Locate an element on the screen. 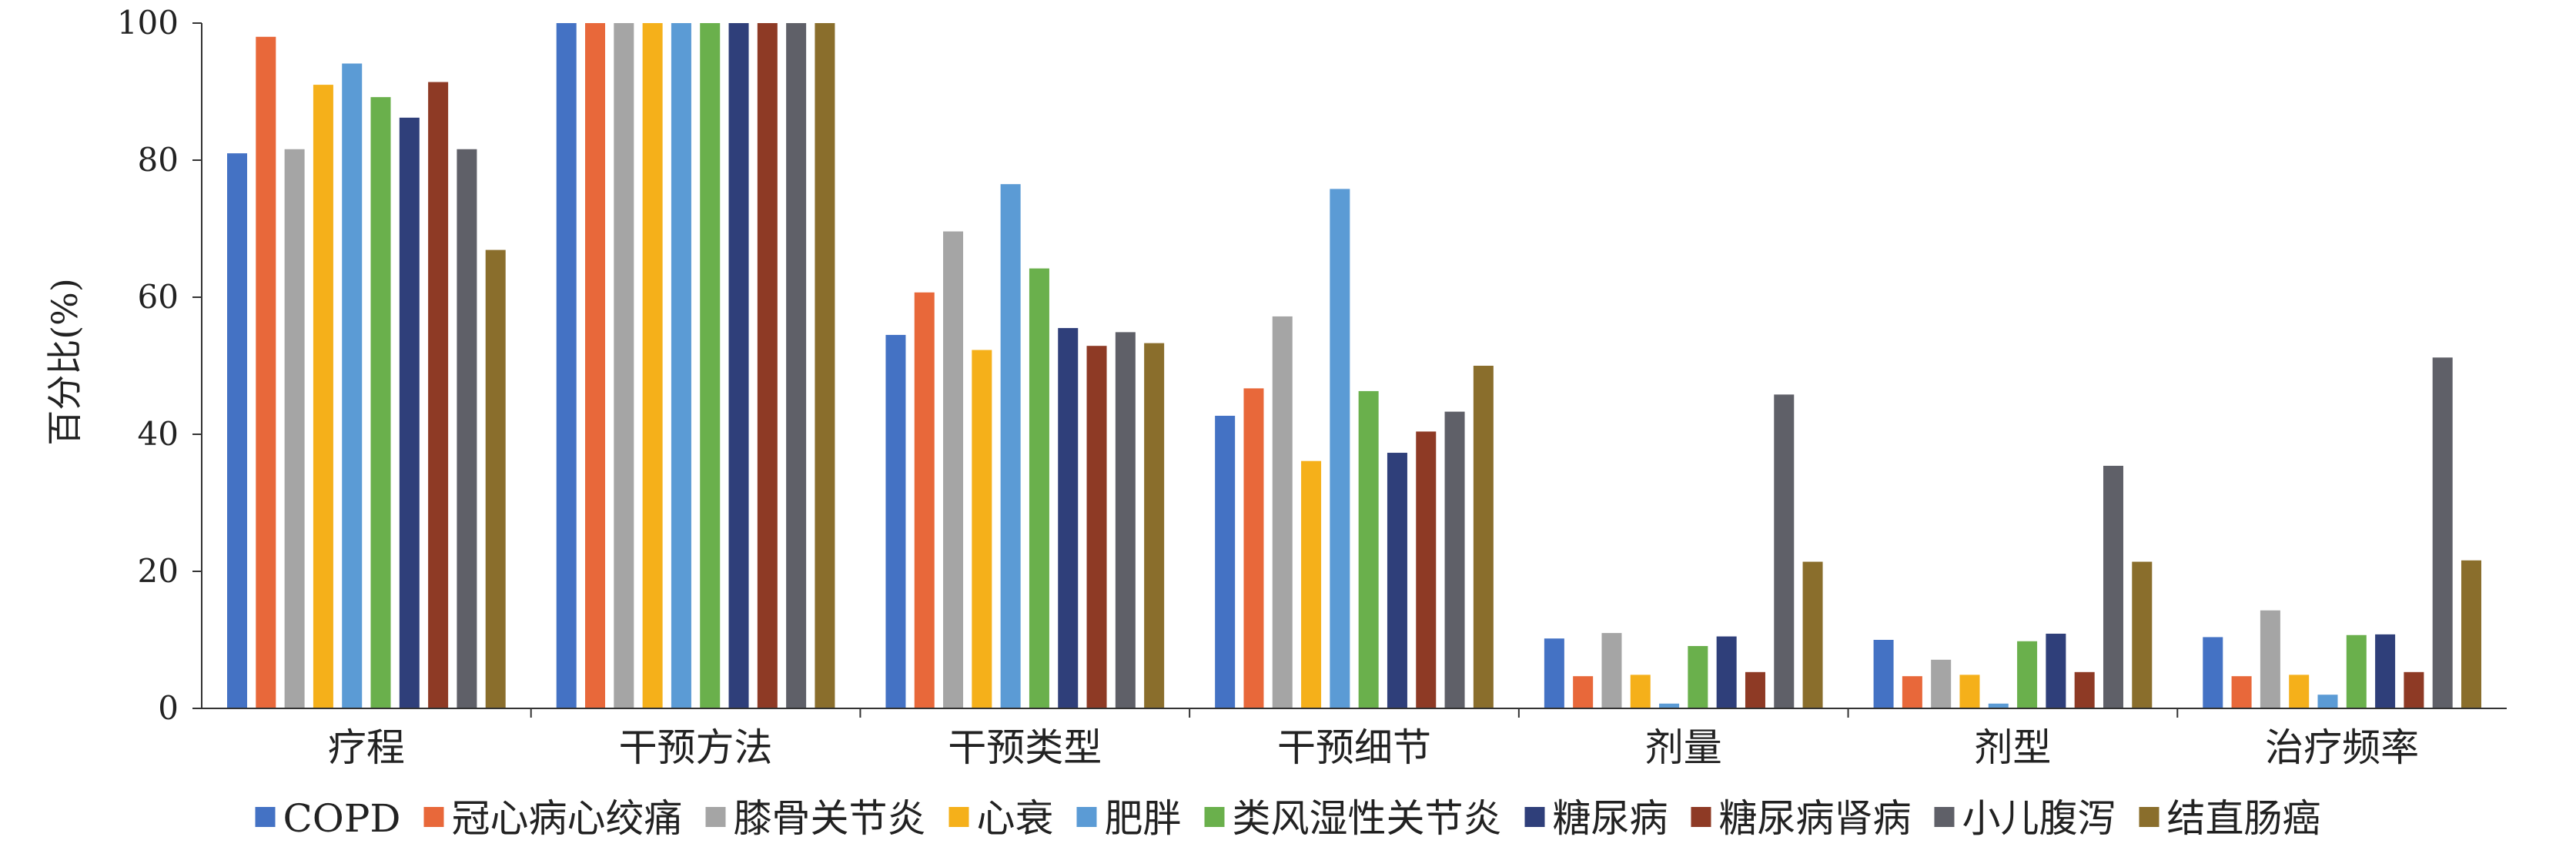 This screenshot has width=2576, height=857. x-category-label: 干预方法 is located at coordinates (696, 747).